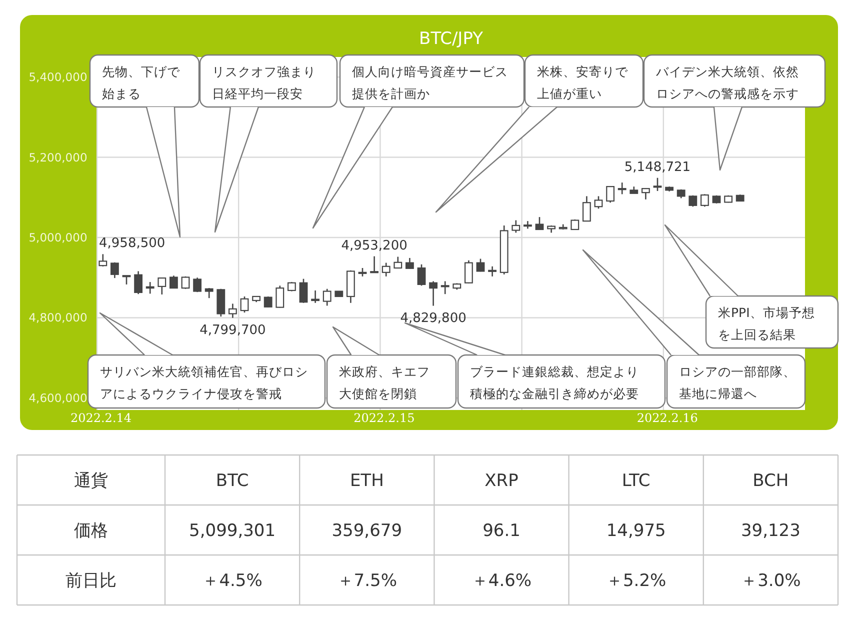 This screenshot has height=625, width=860. I want to click on text: 4,953,200, so click(374, 246).